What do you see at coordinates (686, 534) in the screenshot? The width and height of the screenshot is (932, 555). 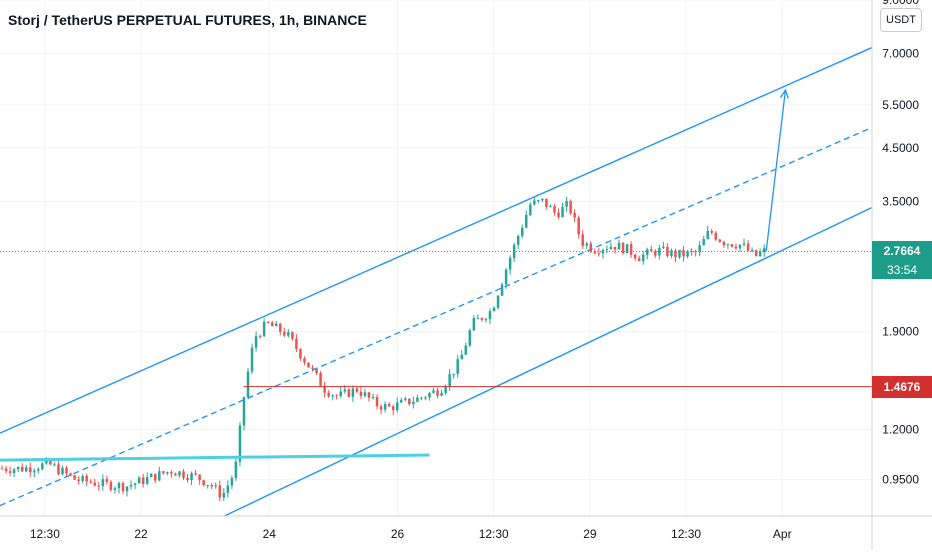 I see `x-tick-label: 12:30` at bounding box center [686, 534].